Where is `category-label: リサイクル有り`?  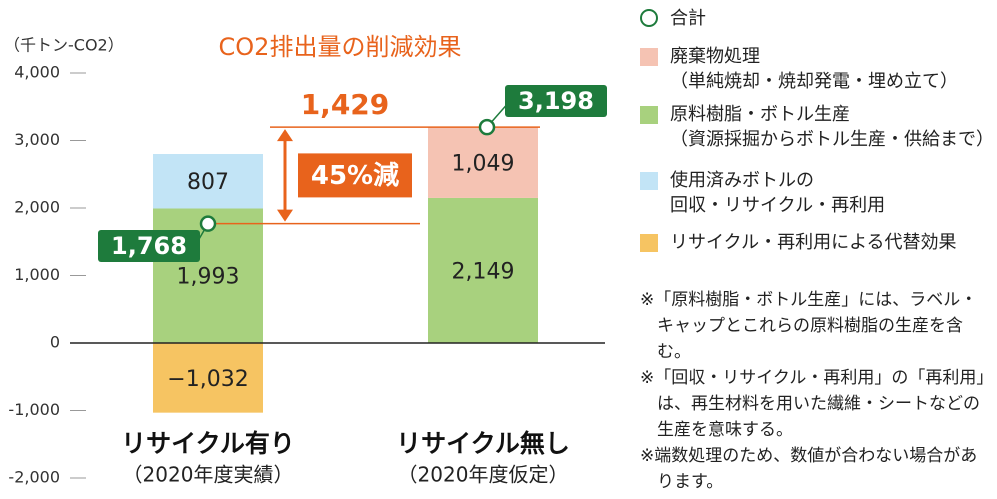 category-label: リサイクル有り is located at coordinates (208, 443).